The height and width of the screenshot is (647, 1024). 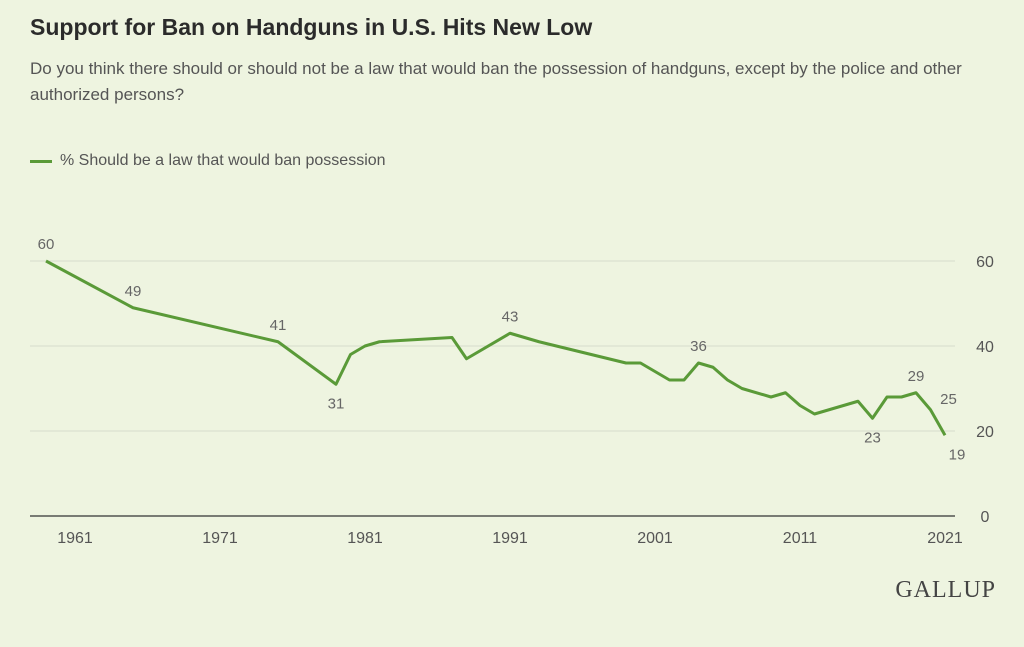 What do you see at coordinates (916, 376) in the screenshot?
I see `data-label: 29` at bounding box center [916, 376].